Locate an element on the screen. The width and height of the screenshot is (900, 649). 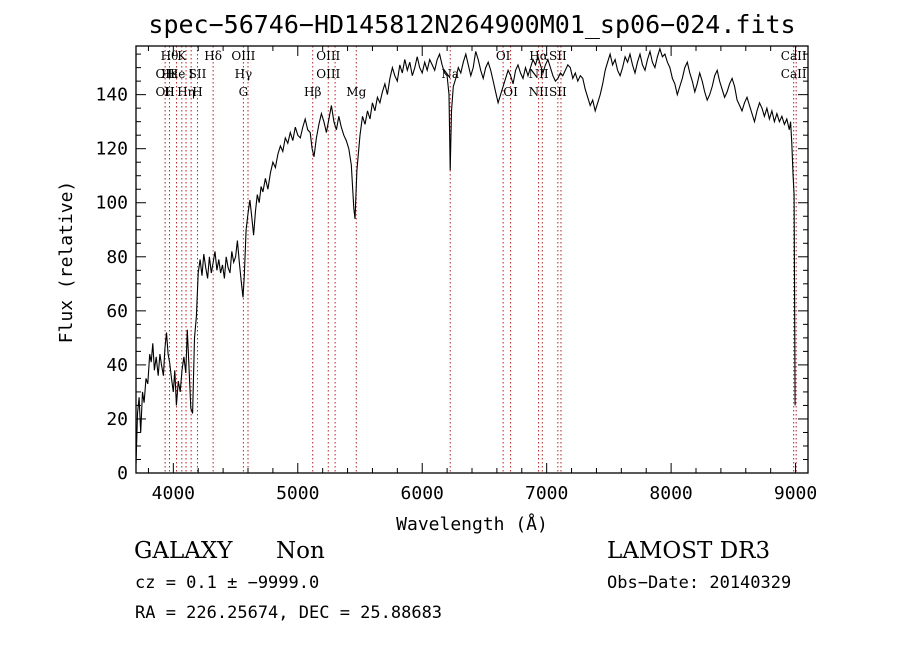
y-tick-label: 20 is located at coordinates (117, 419).